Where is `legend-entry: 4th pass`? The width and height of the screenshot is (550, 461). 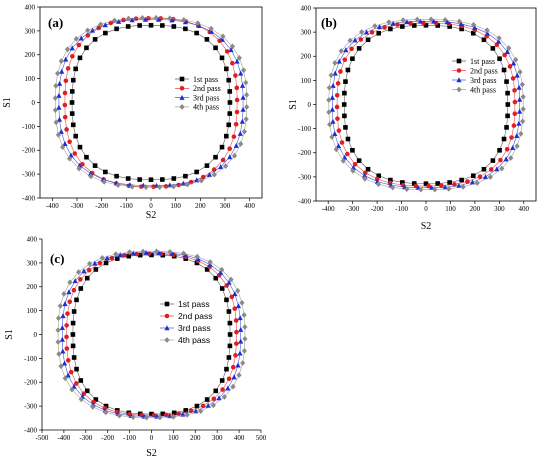
legend-entry: 4th pass is located at coordinates (483, 89).